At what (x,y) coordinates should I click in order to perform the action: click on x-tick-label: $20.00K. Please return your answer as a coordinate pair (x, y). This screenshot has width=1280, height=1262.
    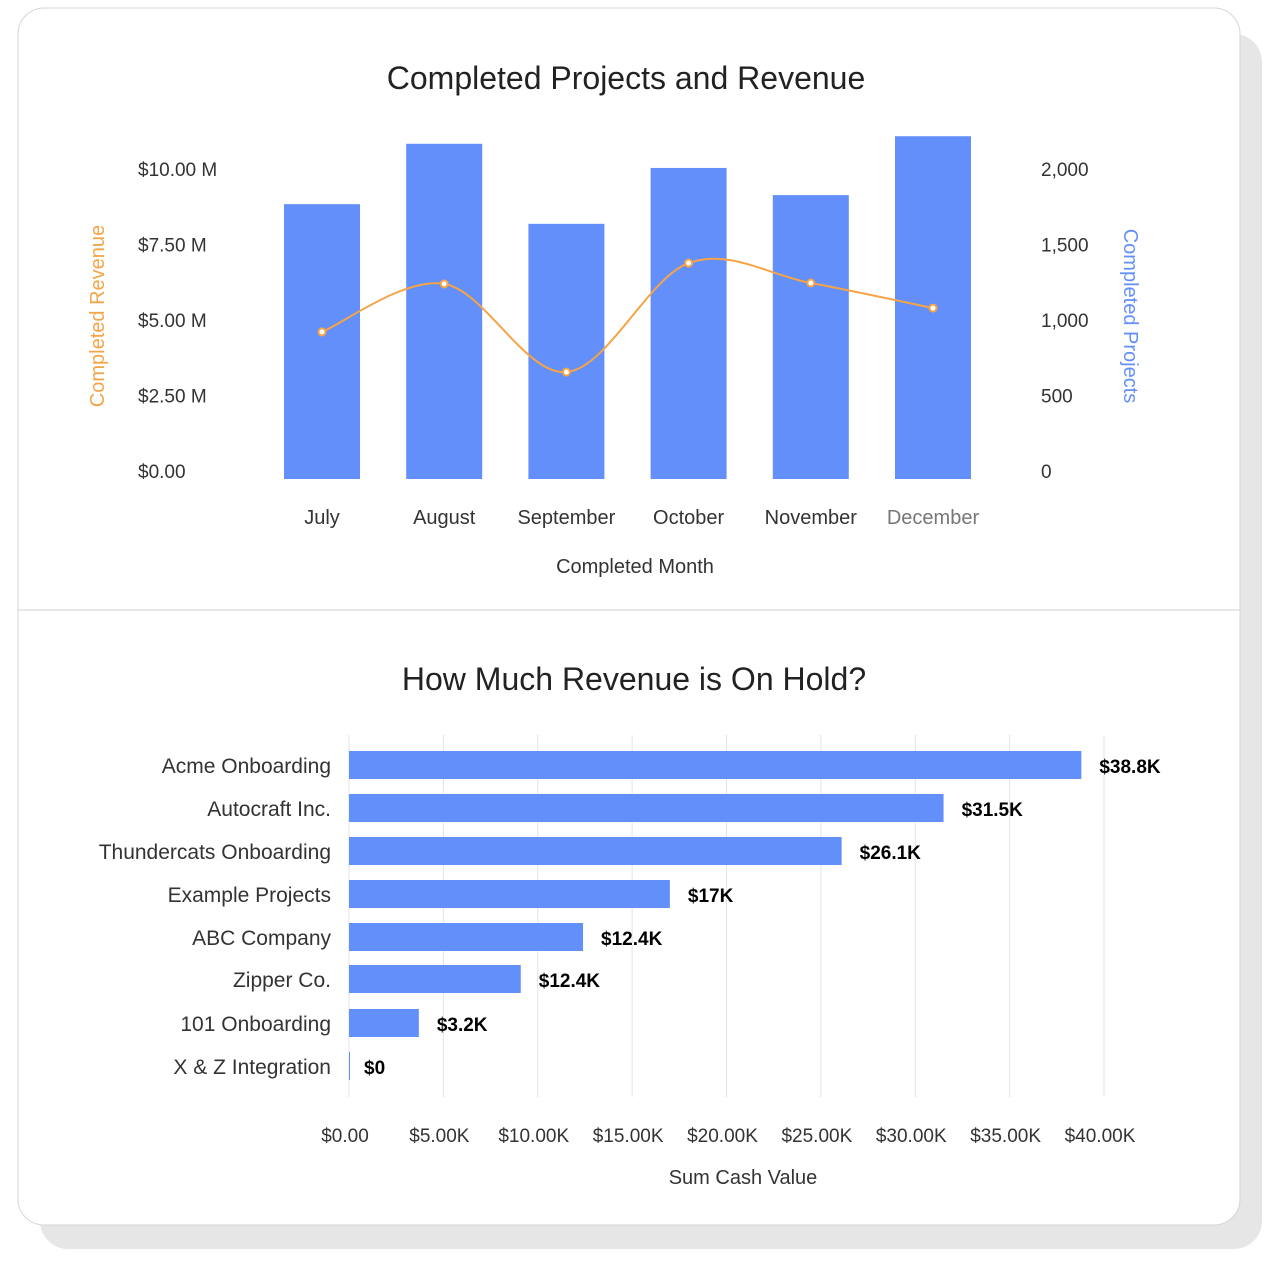
    Looking at the image, I should click on (722, 1136).